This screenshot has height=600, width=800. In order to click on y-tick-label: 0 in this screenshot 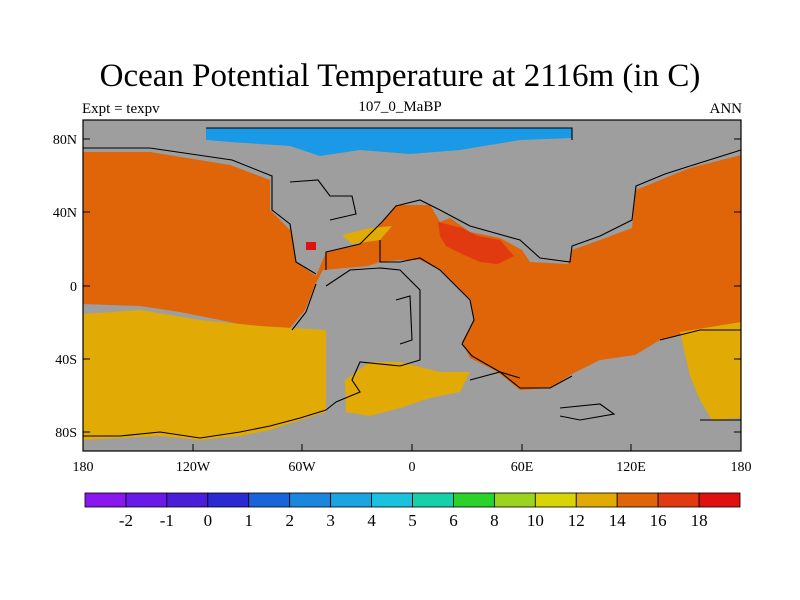, I will do `click(73, 287)`.